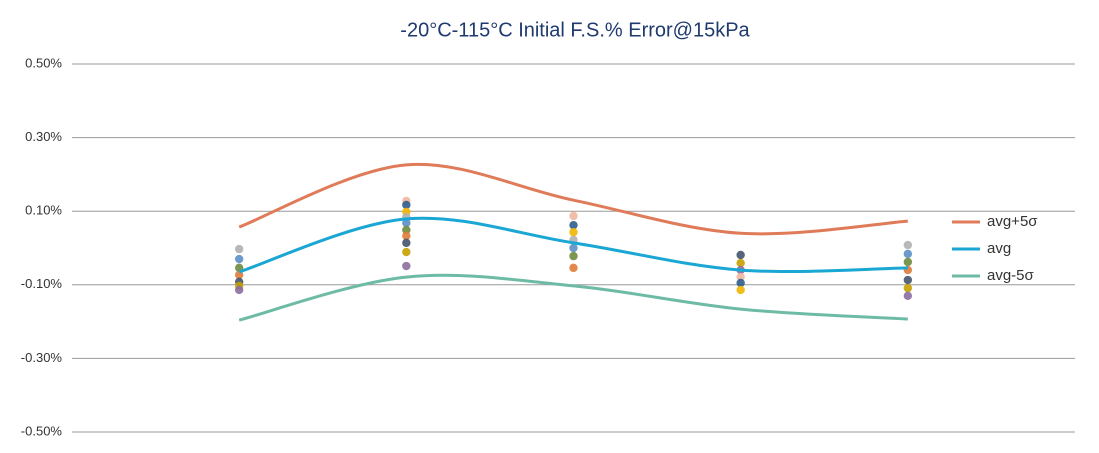 This screenshot has height=453, width=1099. Describe the element at coordinates (42, 283) in the screenshot. I see `y-tick-label: -0.10%` at that location.